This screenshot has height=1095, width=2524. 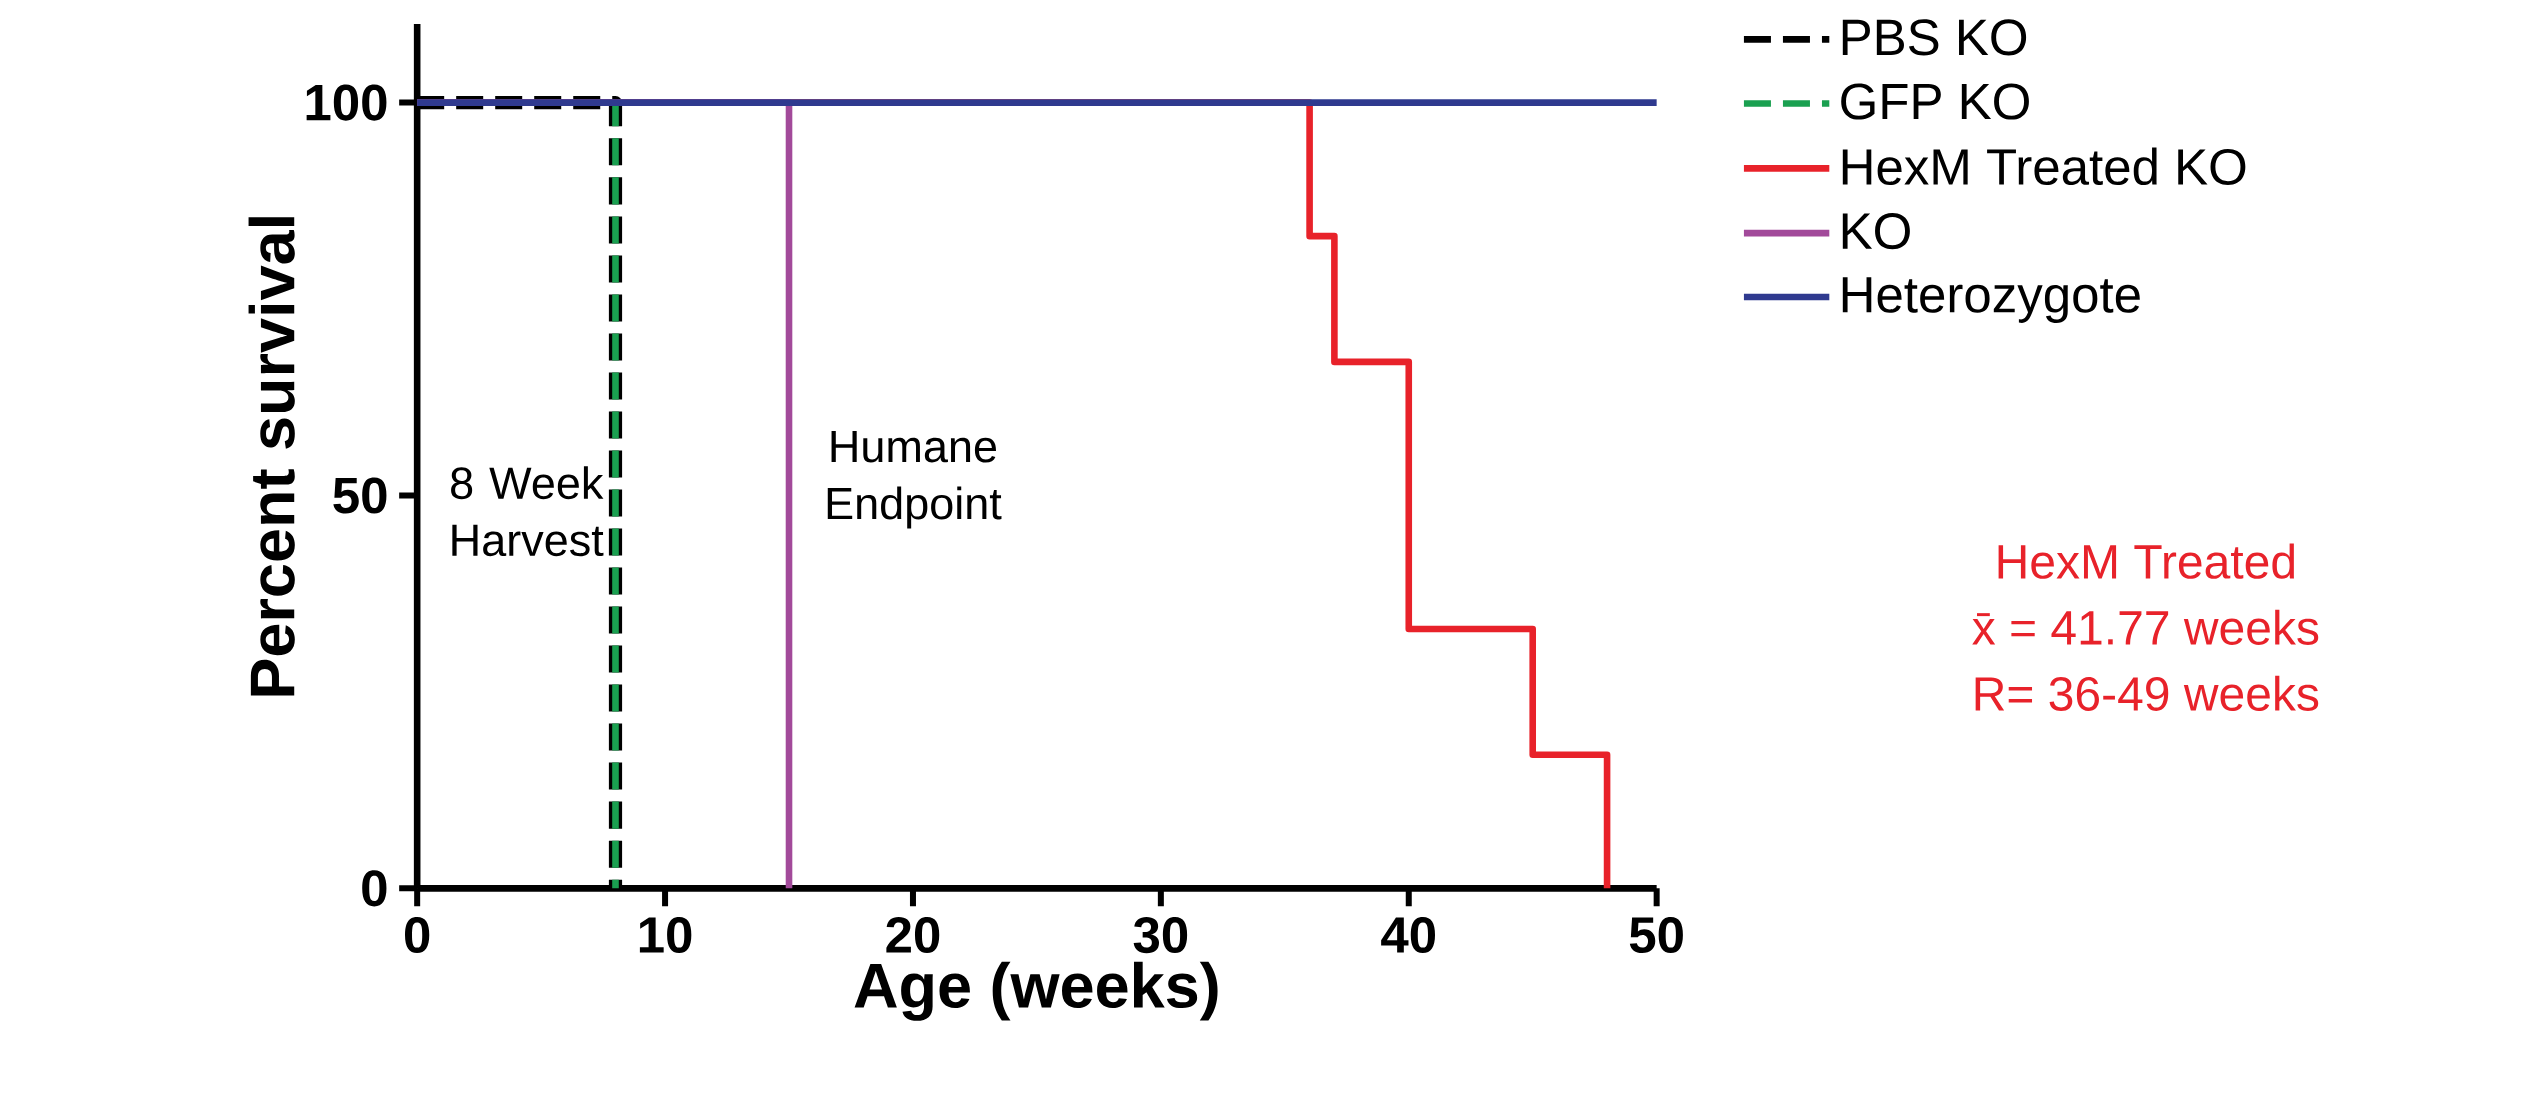 I want to click on legend-label: KO, so click(x=1876, y=230).